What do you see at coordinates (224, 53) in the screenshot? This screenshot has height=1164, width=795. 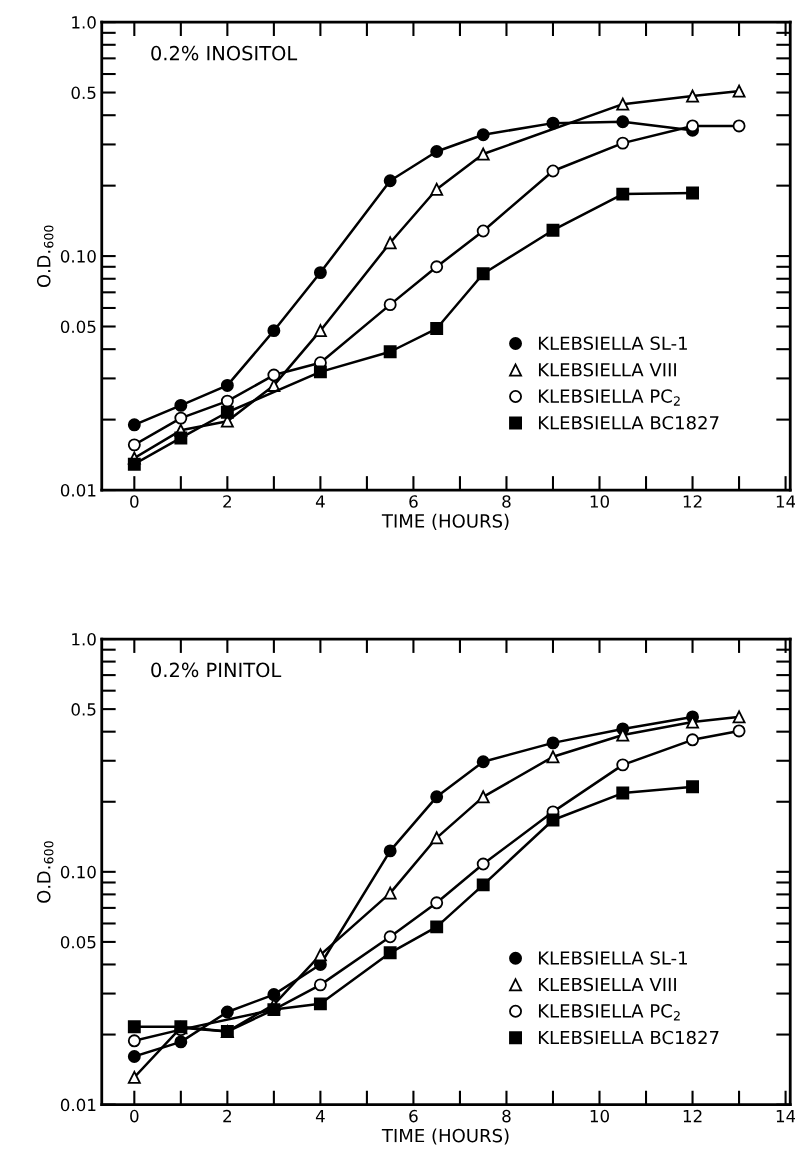 I see `text: 0.2% INOSITOL` at bounding box center [224, 53].